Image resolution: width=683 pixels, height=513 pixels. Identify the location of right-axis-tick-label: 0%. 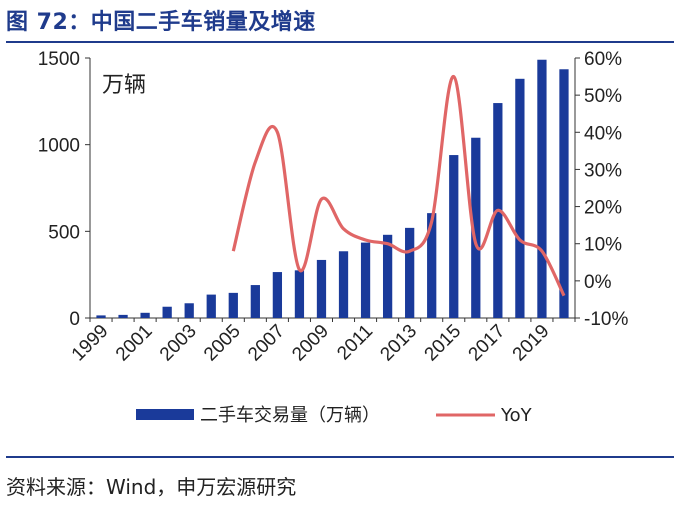
(598, 282).